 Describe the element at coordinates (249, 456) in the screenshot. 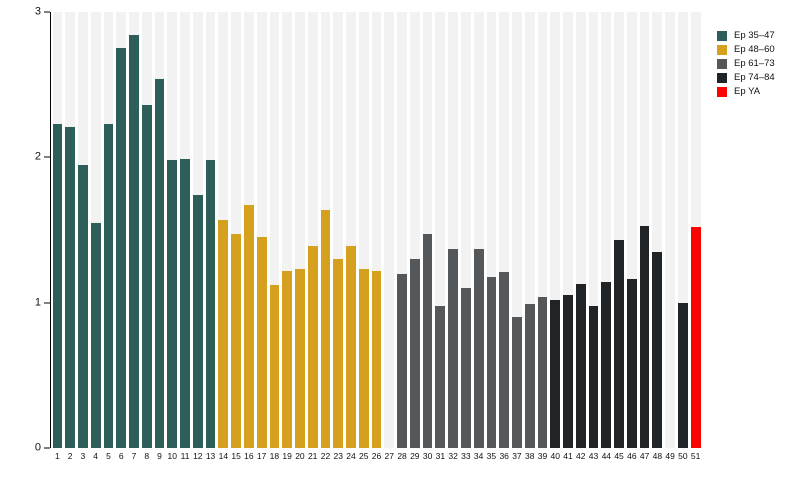

I see `x-tick-label: 16` at that location.